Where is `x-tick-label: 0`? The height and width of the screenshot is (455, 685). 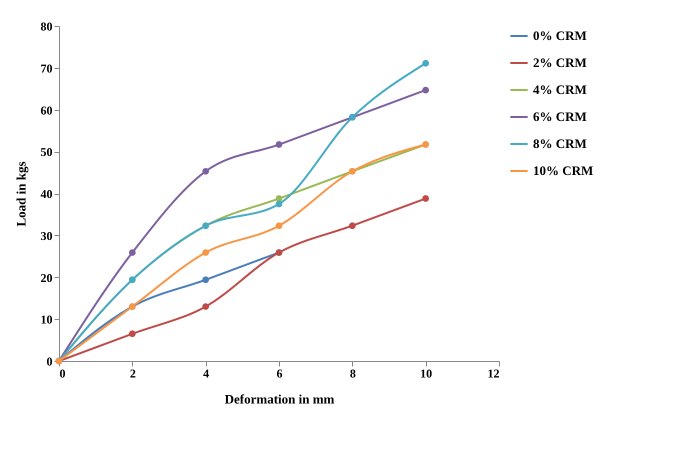
x-tick-label: 0 is located at coordinates (63, 373).